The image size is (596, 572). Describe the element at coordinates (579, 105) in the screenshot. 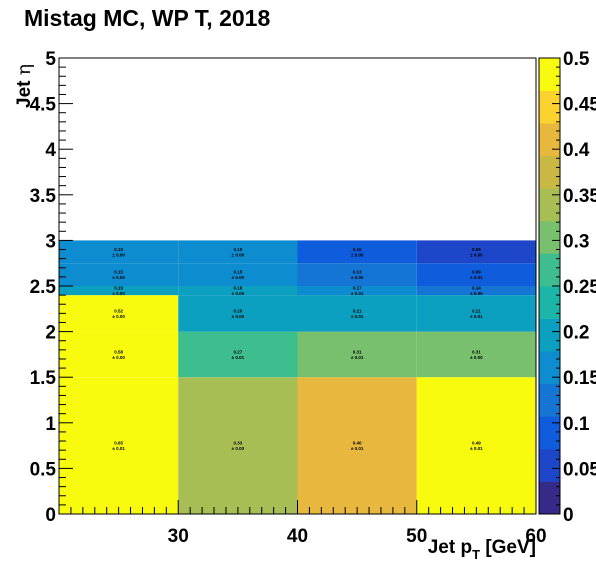

I see `colorbar-tick-label: 0.45` at that location.